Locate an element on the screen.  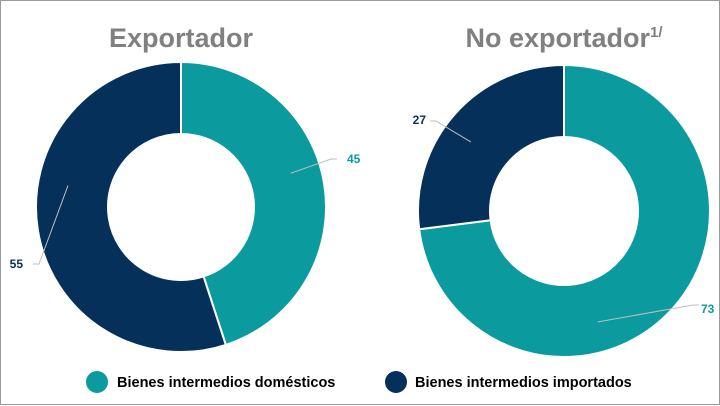
labels-exportador: 45 55 is located at coordinates (185, 211).